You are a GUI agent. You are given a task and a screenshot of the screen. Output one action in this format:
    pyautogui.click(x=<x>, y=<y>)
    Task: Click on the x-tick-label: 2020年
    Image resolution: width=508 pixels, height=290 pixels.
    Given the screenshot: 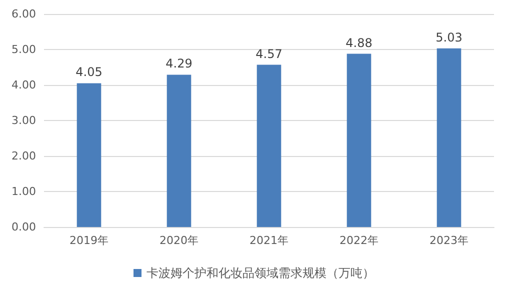 What is the action you would take?
    pyautogui.click(x=179, y=240)
    